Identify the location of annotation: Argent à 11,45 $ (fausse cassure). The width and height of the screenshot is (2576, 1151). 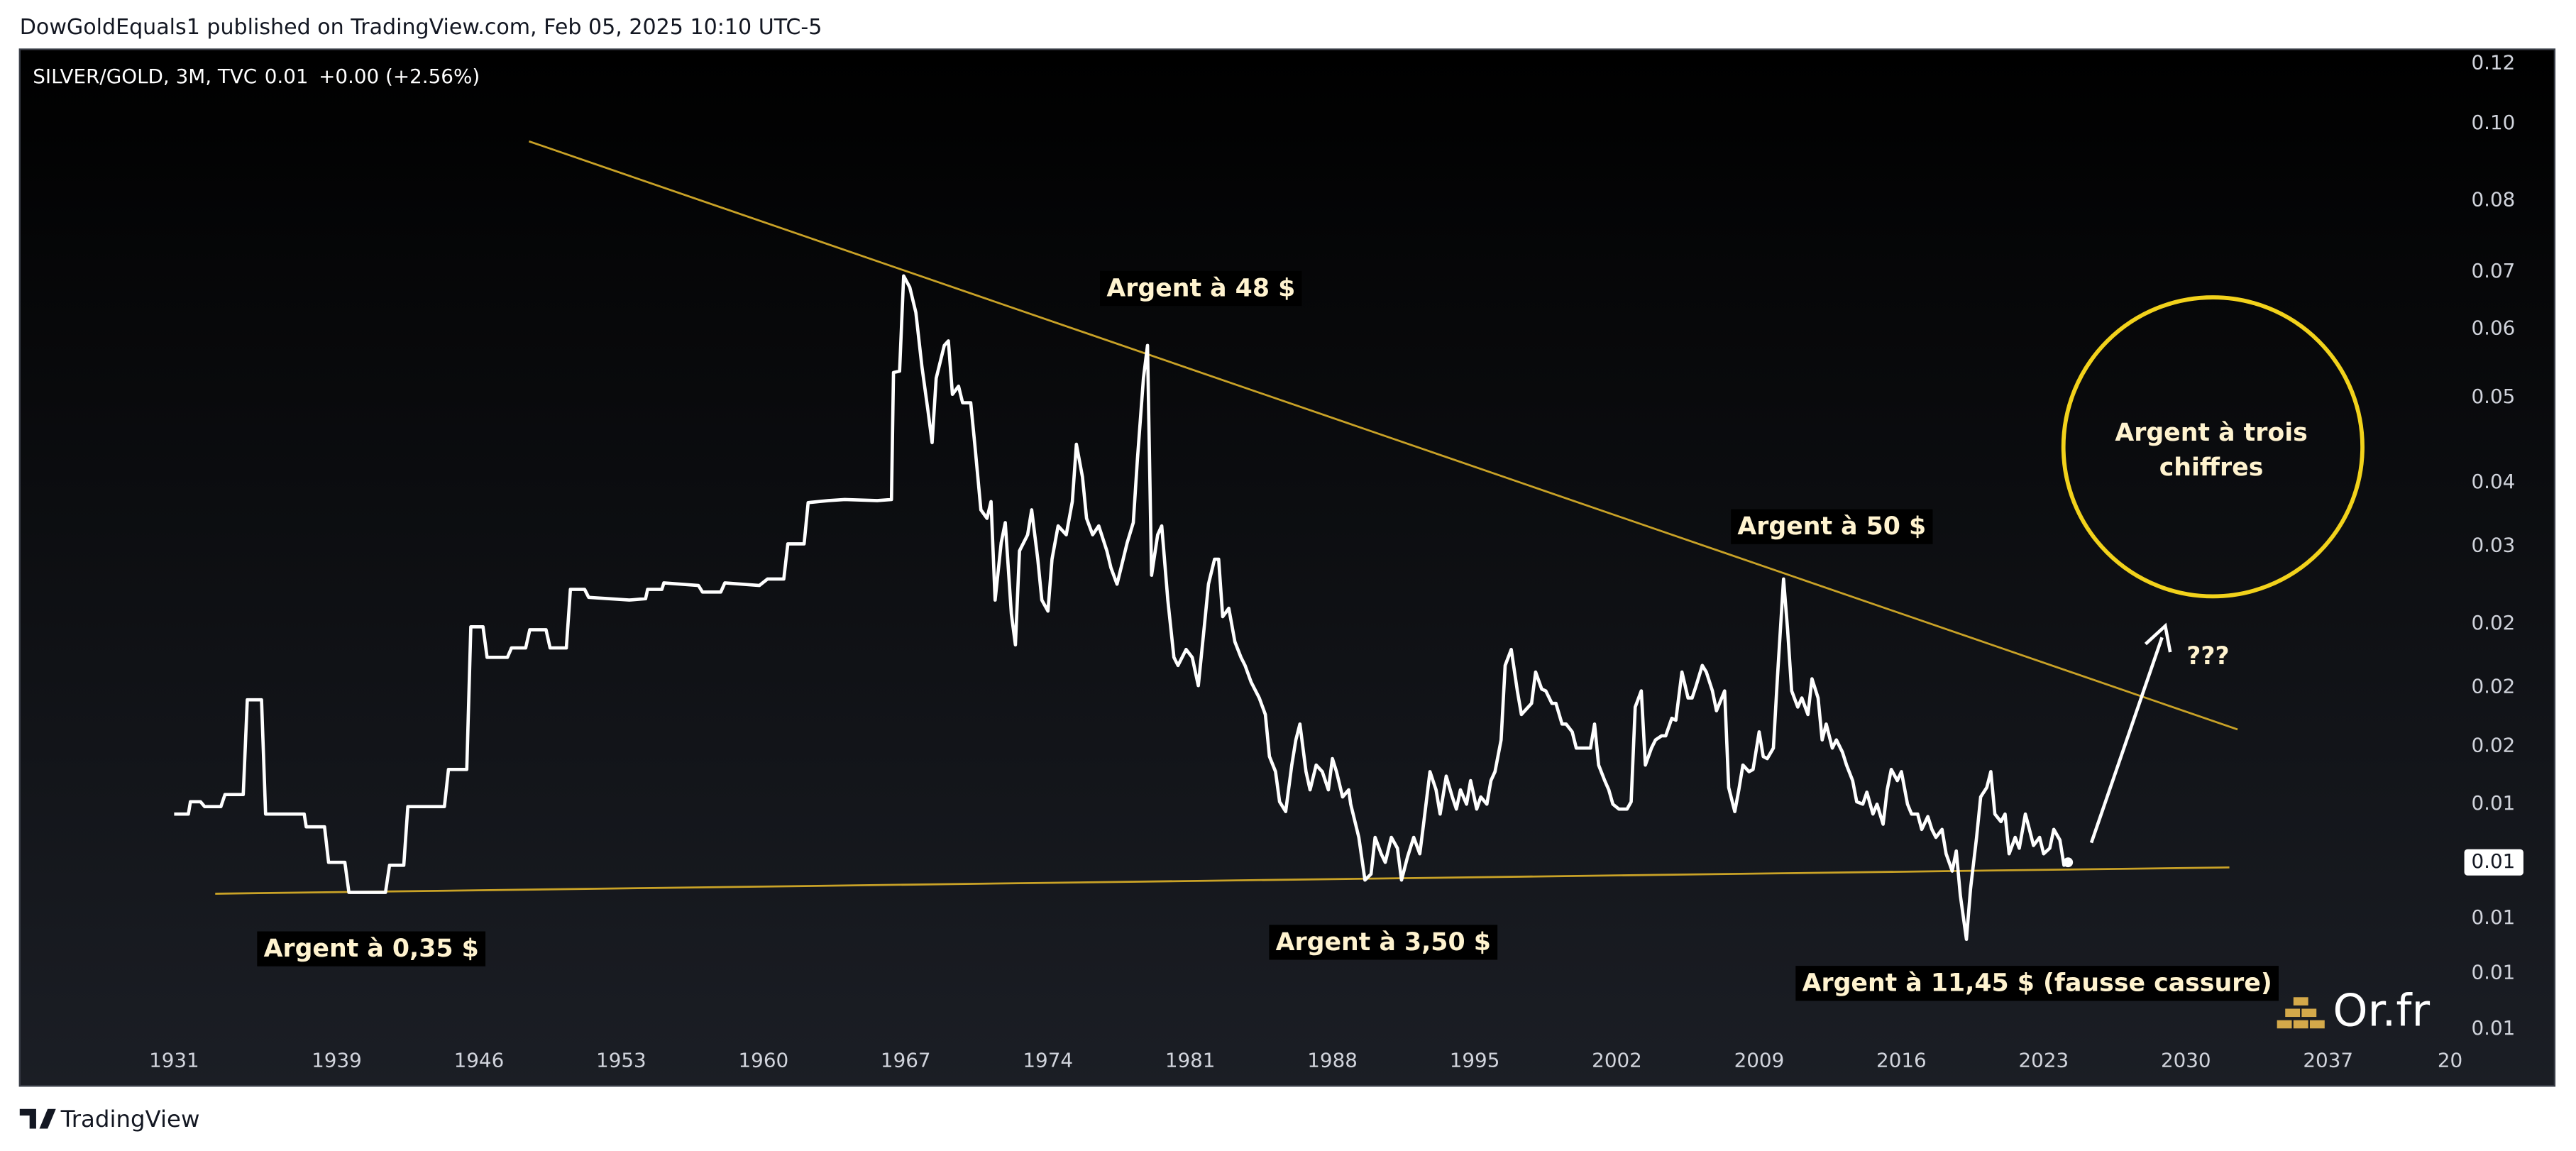
(2037, 983).